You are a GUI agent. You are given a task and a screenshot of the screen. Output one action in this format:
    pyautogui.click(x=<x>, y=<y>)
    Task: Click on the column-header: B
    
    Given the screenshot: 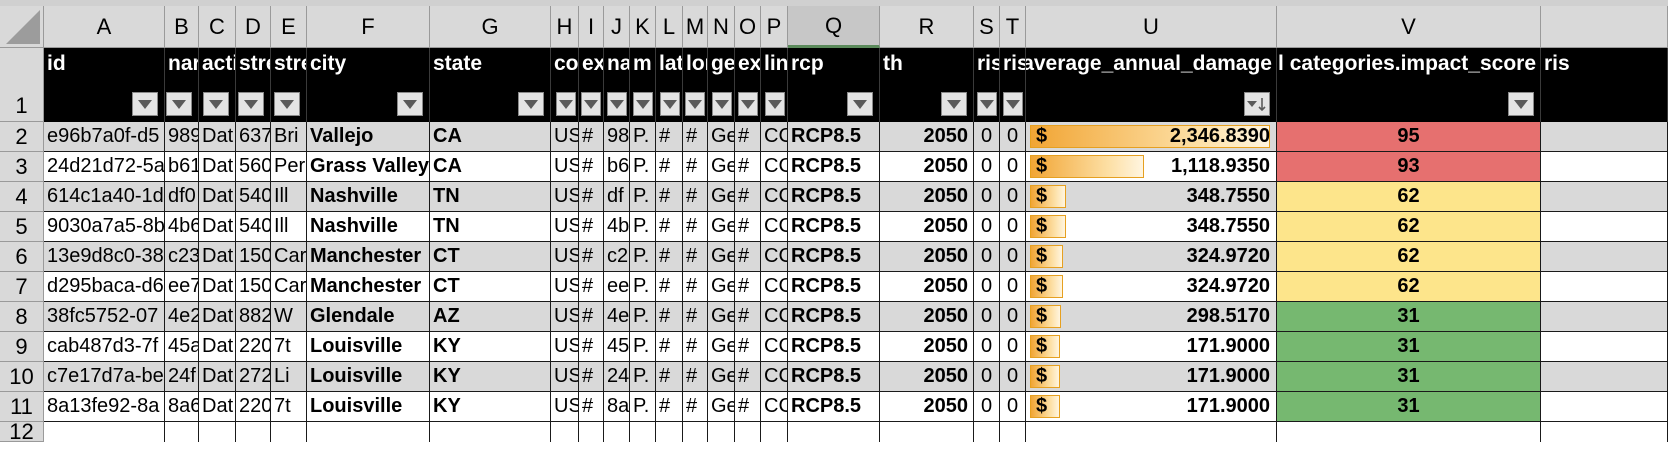 What is the action you would take?
    pyautogui.click(x=182, y=27)
    